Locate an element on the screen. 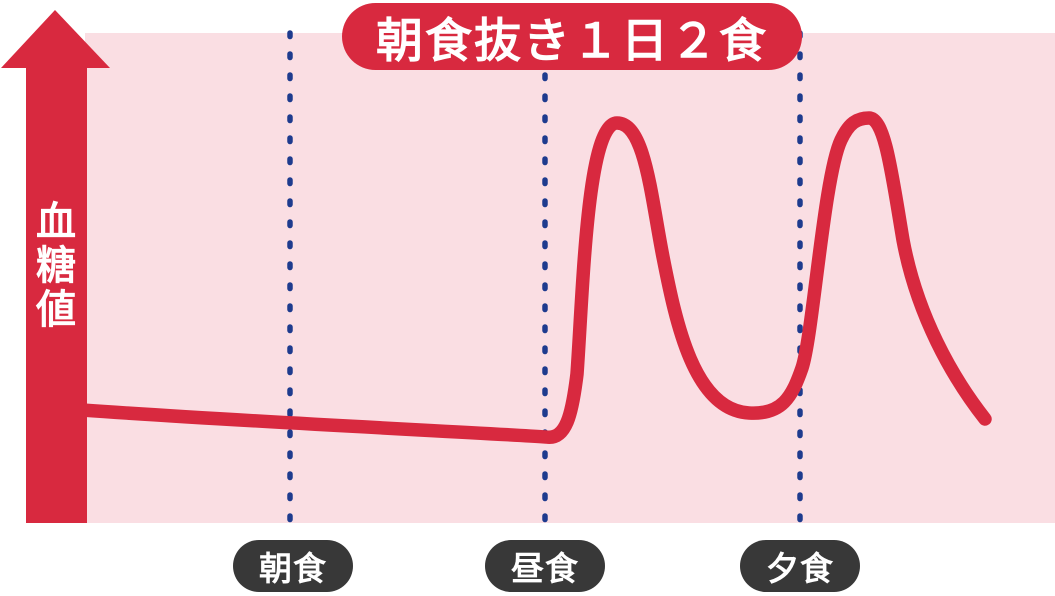 This screenshot has width=1055, height=596. meal-pill-dinner: 夕食 is located at coordinates (800, 566).